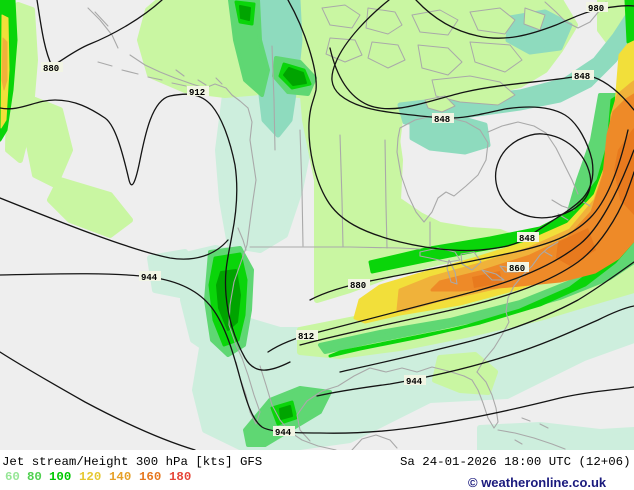  Describe the element at coordinates (12, 477) in the screenshot. I see `svg-text: 60` at that location.